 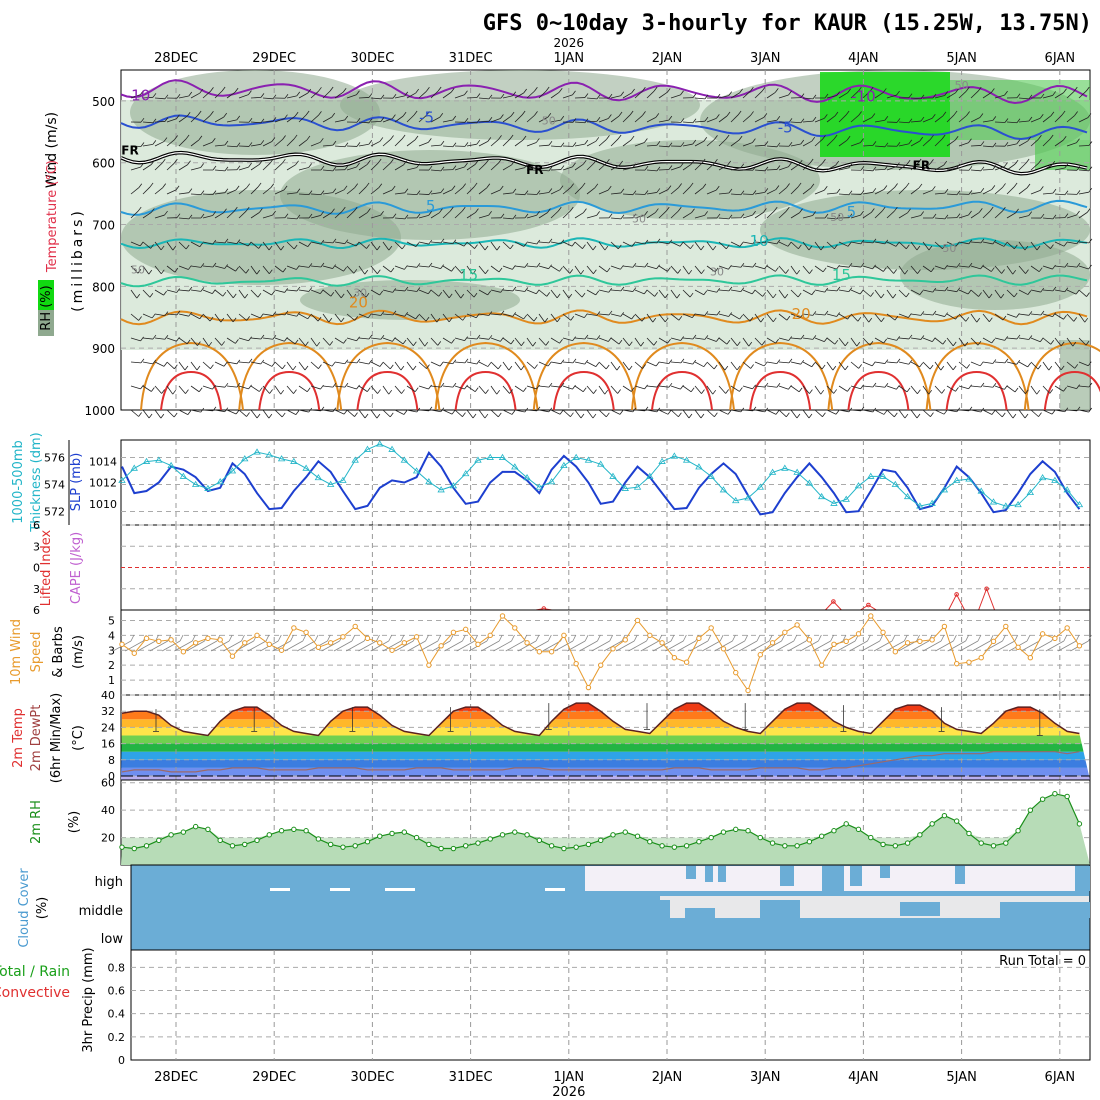 What do you see at coordinates (208, 487) in the screenshot?
I see `thickness-line-point` at bounding box center [208, 487].